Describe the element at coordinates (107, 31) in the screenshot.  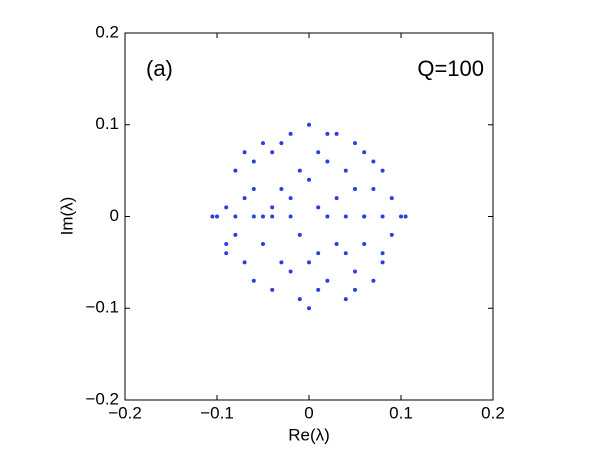
I see `y-tick-label: 0.2` at that location.